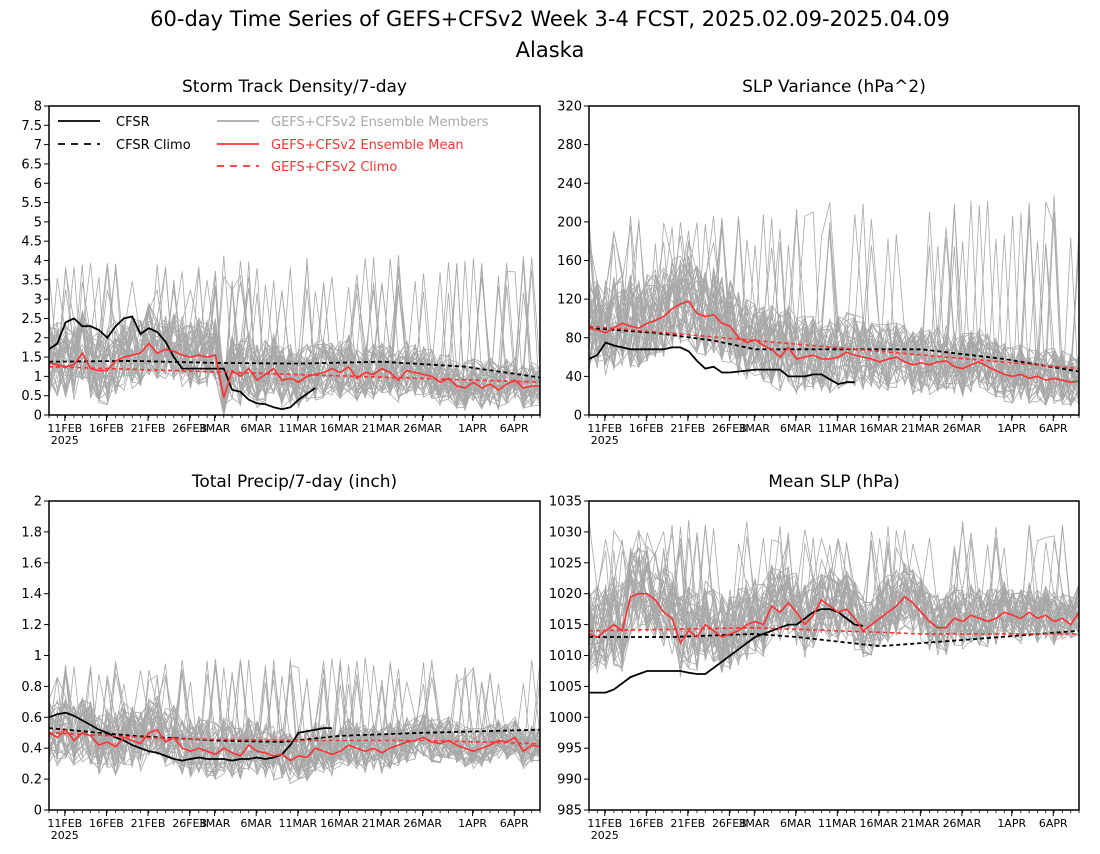 This screenshot has width=1100, height=854. I want to click on y-tick-label: 240, so click(569, 184).